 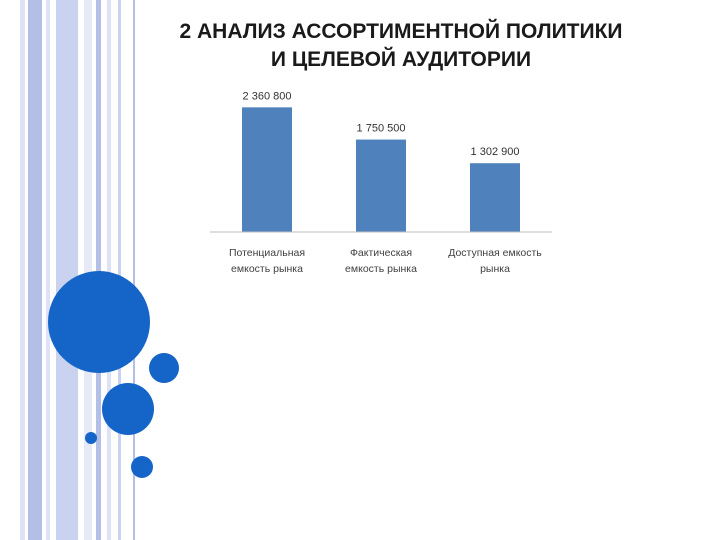 I want to click on category-label: Доступная емкость, so click(x=495, y=253).